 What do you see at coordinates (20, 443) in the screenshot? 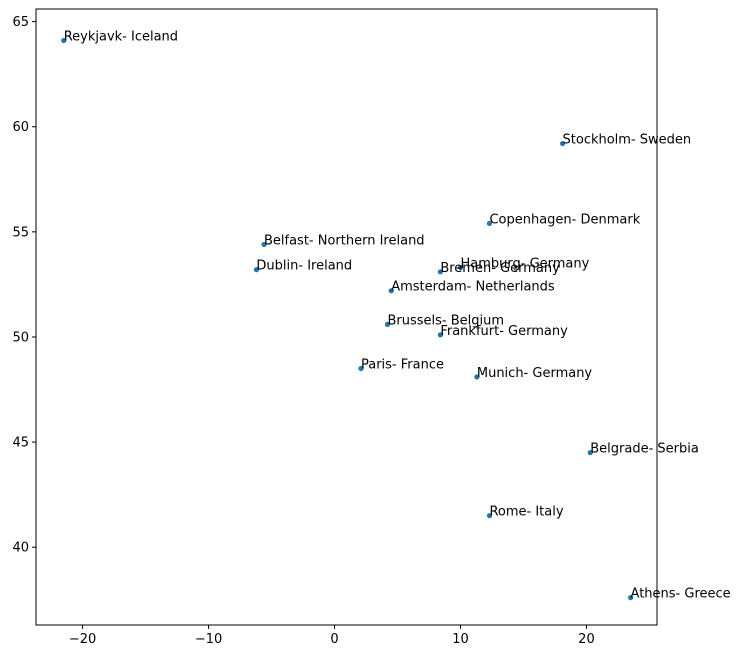
I see `y-tick-label: 45` at bounding box center [20, 443].